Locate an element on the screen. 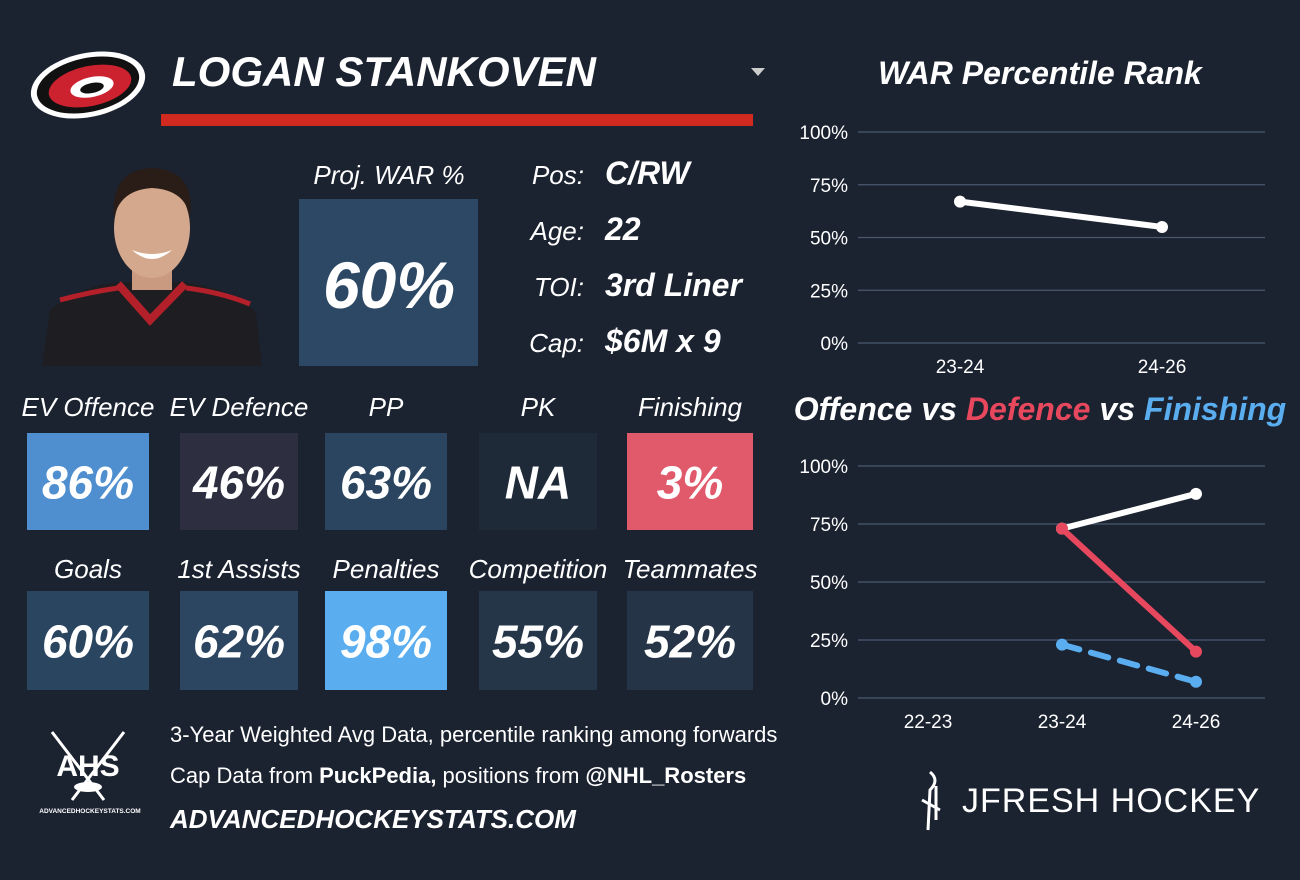 The height and width of the screenshot is (880, 1300). jfresh-logo is located at coordinates (931, 800).